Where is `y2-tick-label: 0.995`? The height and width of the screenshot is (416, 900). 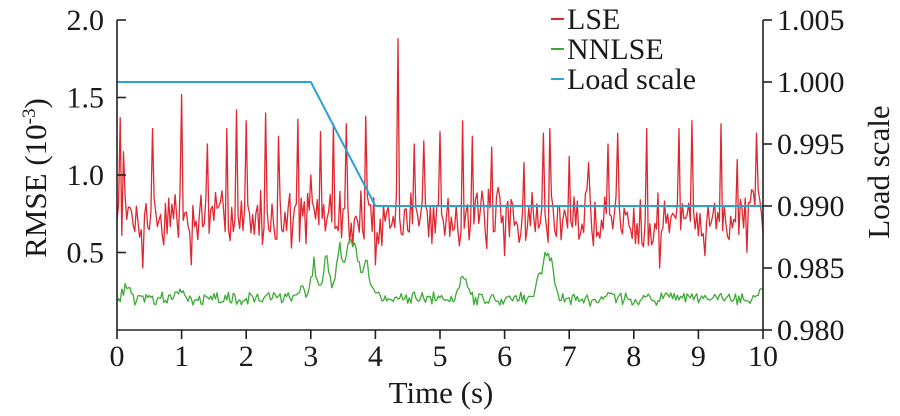
y2-tick-label: 0.995 is located at coordinates (811, 144).